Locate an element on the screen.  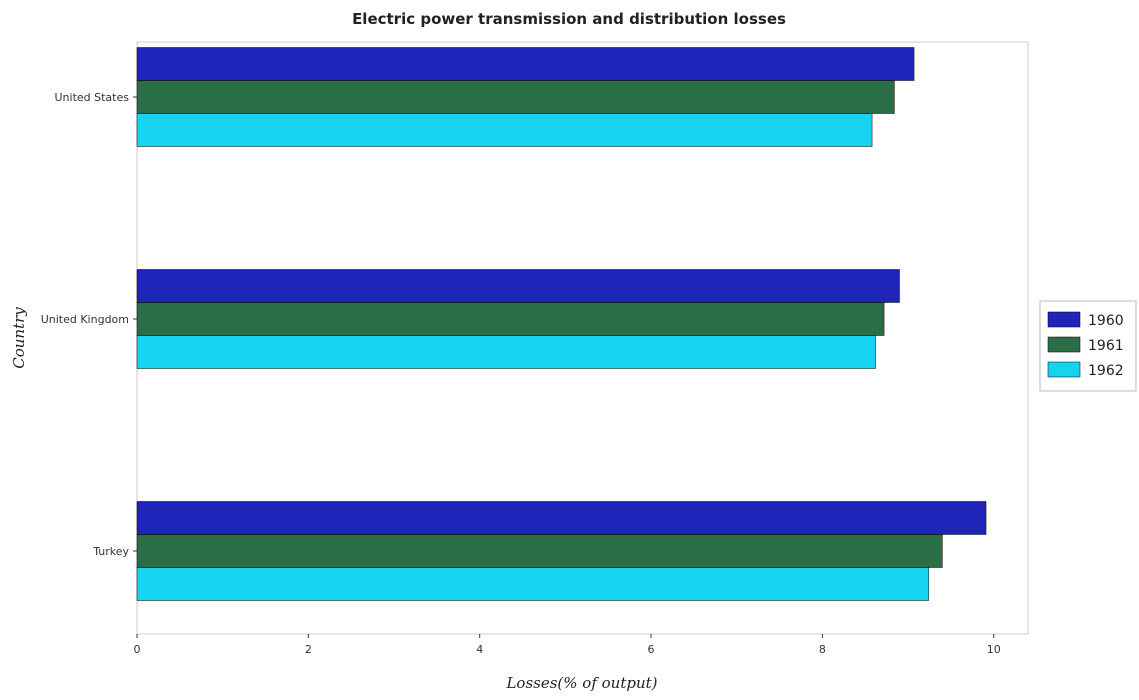
legend: 1960 1961 1962 is located at coordinates (1088, 346).